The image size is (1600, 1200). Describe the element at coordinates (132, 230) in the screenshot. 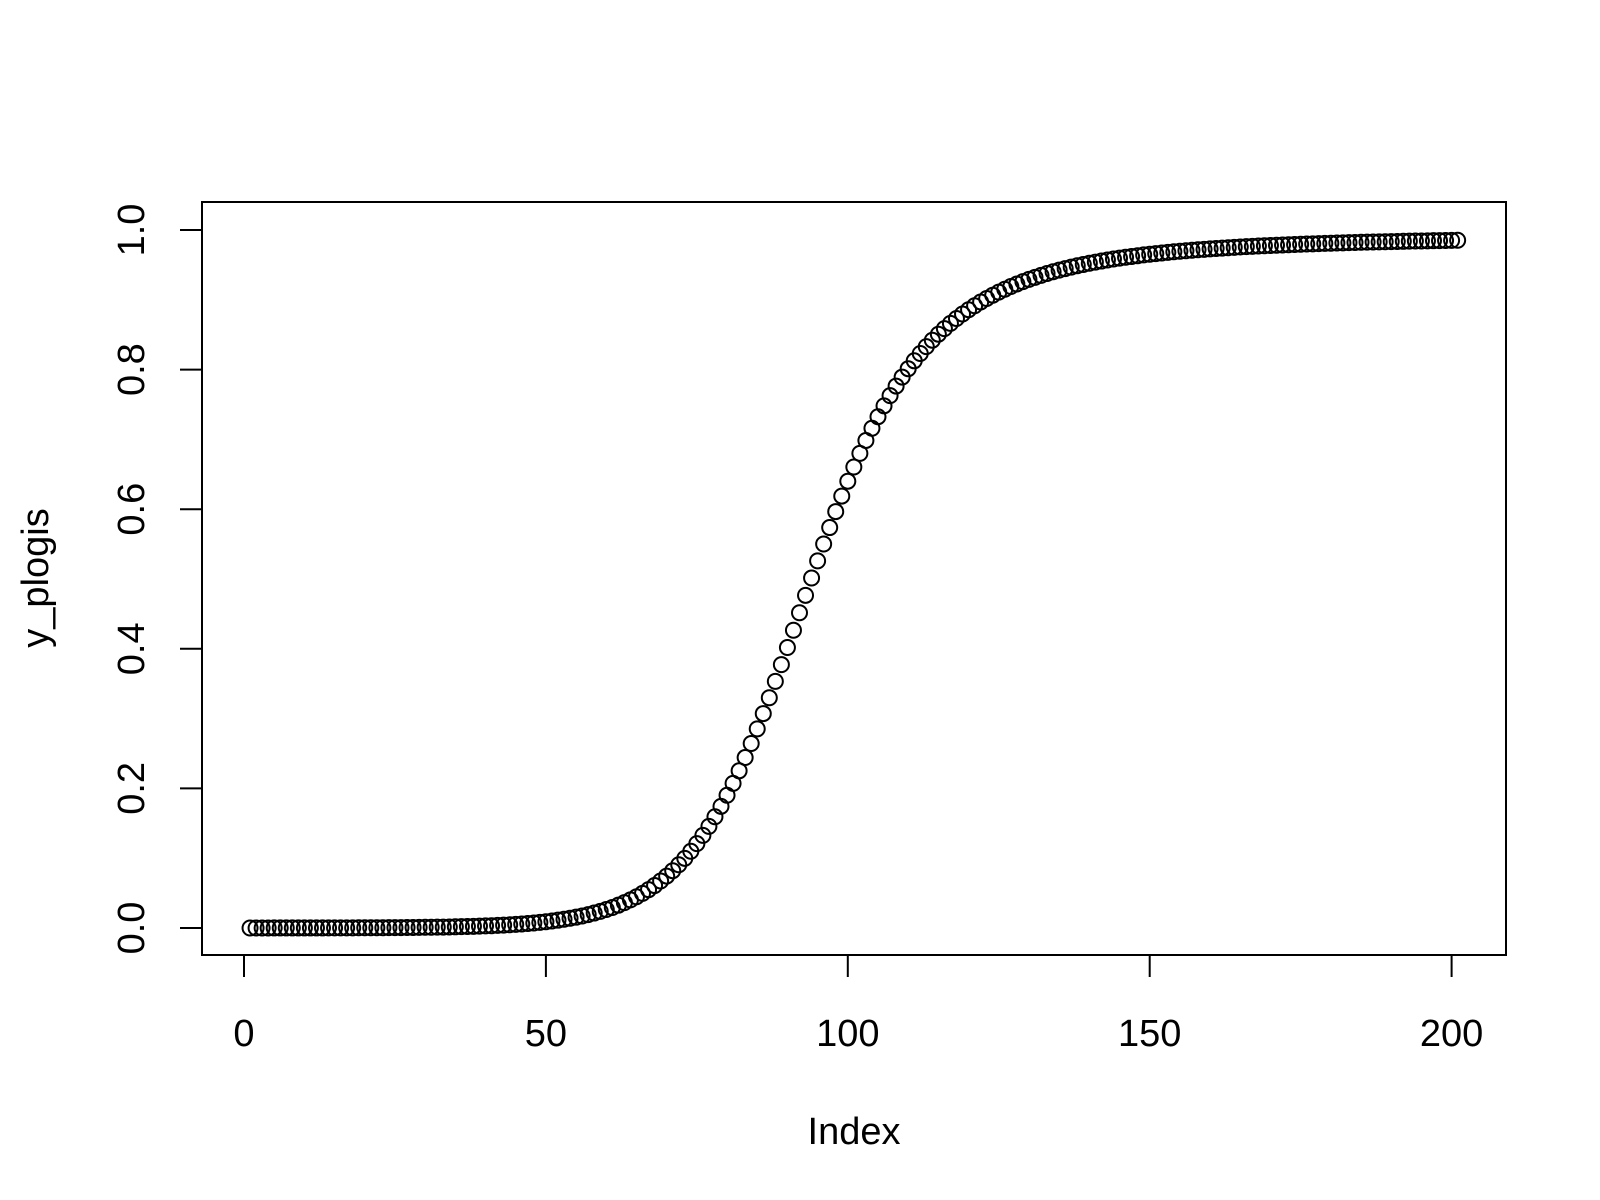

I see `y-tick-label: 1.0` at that location.